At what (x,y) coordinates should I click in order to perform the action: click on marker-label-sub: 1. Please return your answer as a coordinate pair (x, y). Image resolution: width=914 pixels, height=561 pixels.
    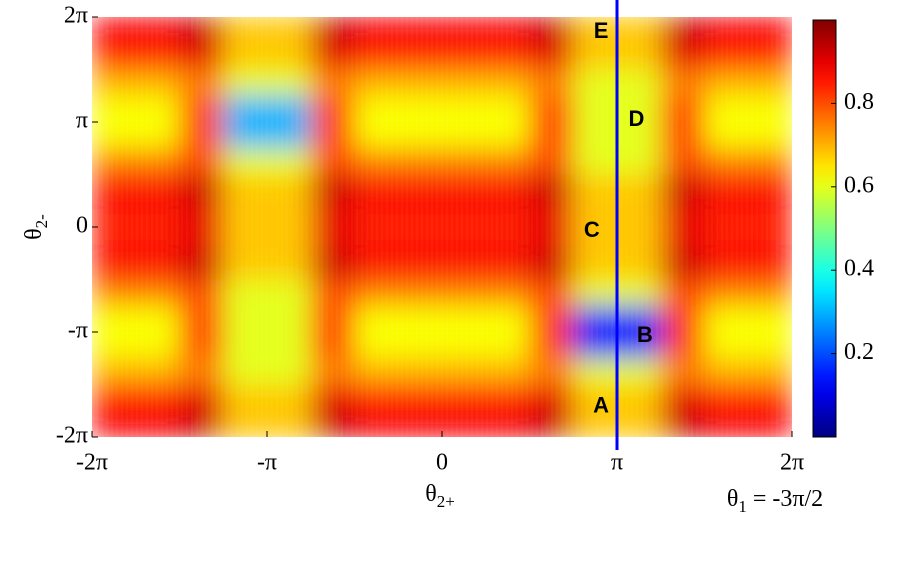
    Looking at the image, I should click on (742, 506).